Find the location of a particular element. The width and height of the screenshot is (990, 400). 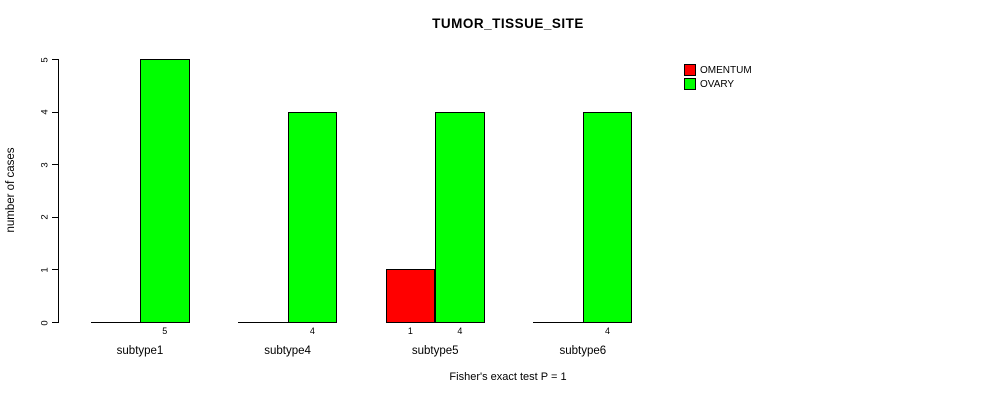

legend-swatch-ovary is located at coordinates (690, 84).